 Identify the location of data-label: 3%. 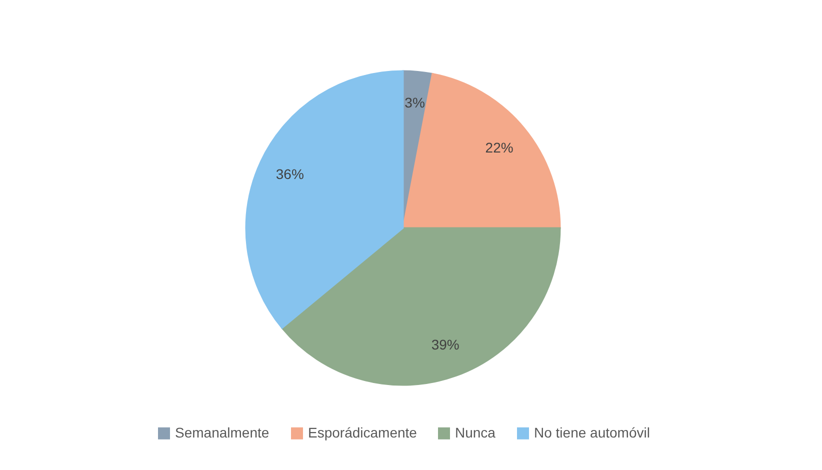
(414, 102).